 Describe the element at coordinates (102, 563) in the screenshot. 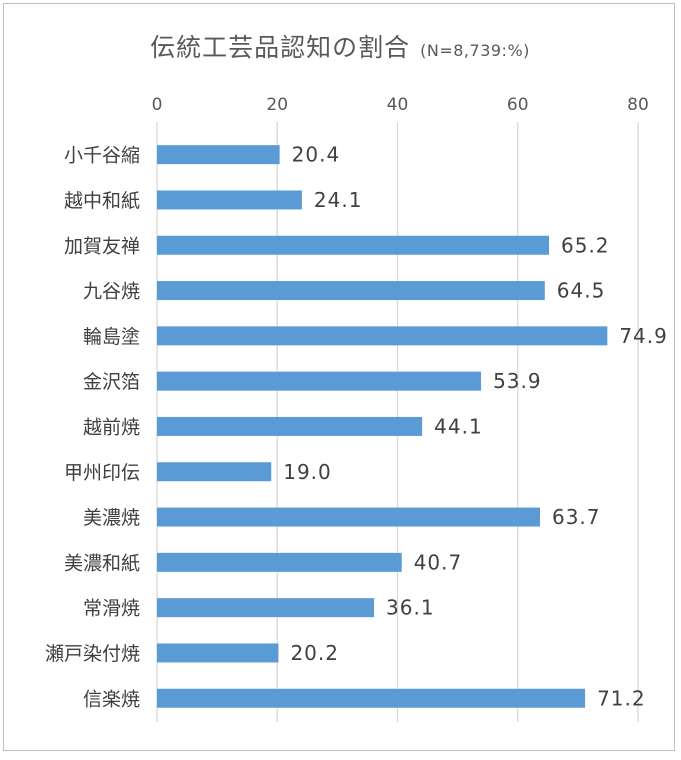

I see `category-label: 美濃和紙` at that location.